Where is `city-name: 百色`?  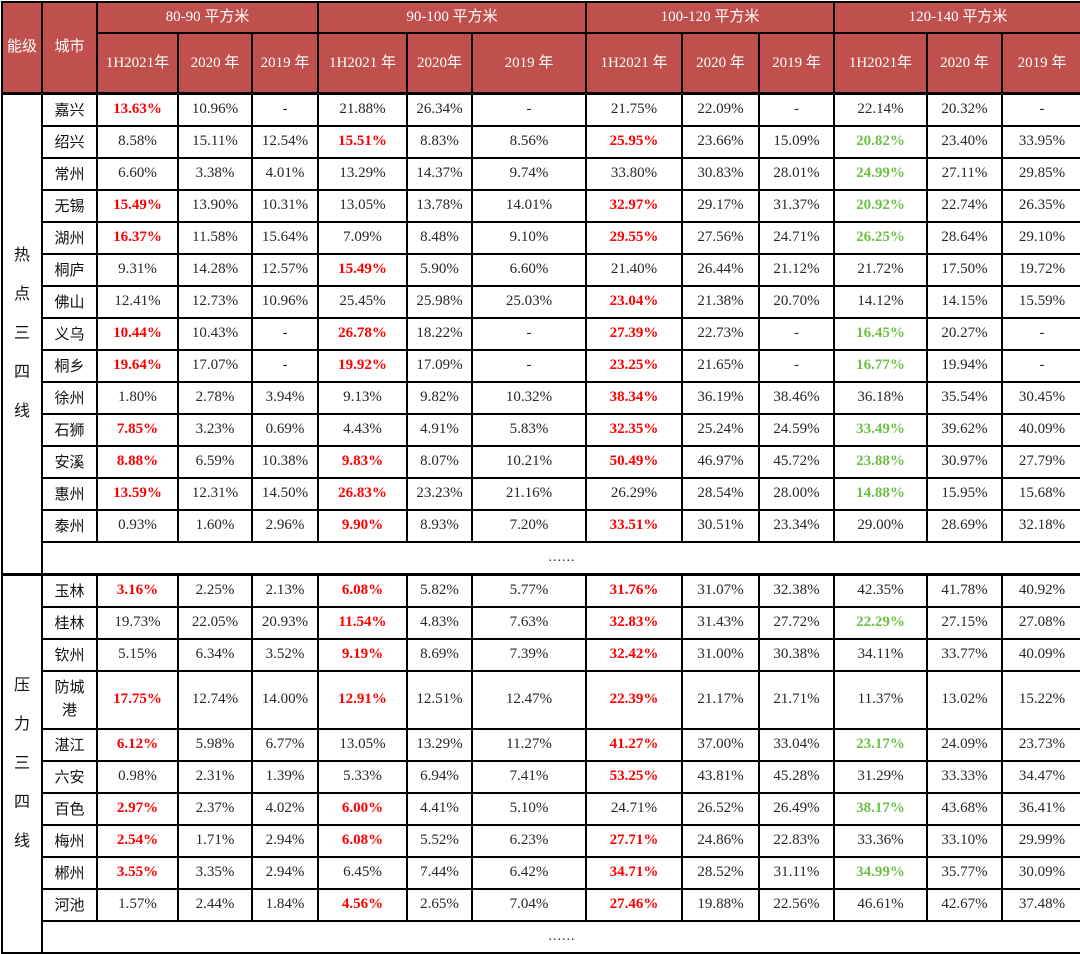 city-name: 百色 is located at coordinates (69, 810).